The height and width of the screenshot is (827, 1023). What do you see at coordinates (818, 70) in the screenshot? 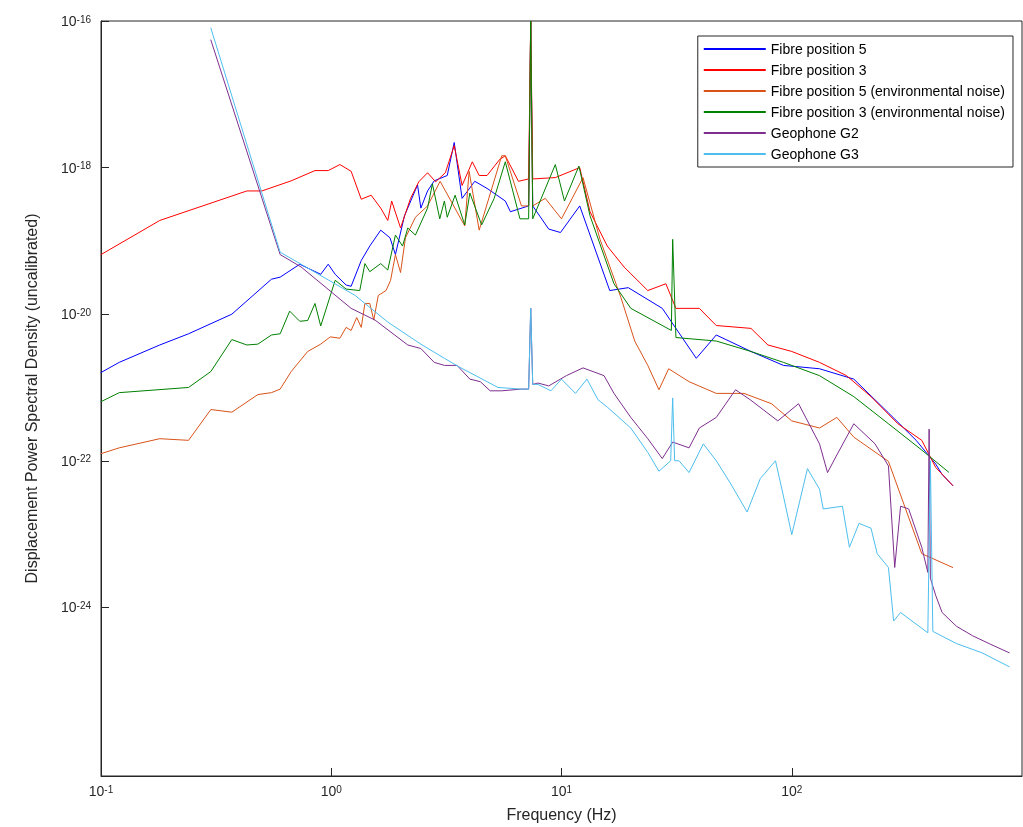
I see `legend-label: Fibre position 3` at bounding box center [818, 70].